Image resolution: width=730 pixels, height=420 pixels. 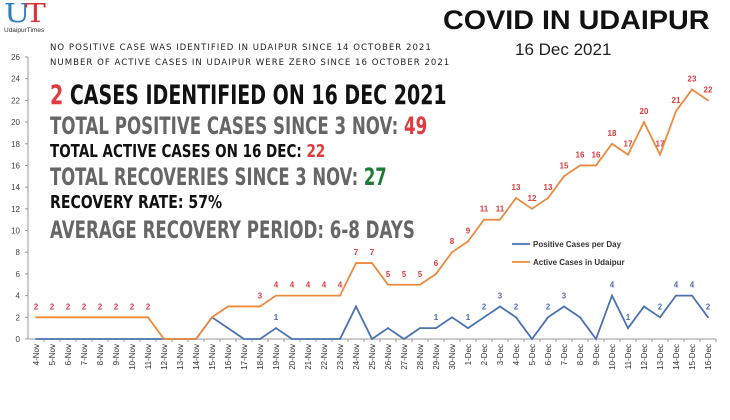 I want to click on x-tick-label: 12-Dec, so click(x=644, y=357).